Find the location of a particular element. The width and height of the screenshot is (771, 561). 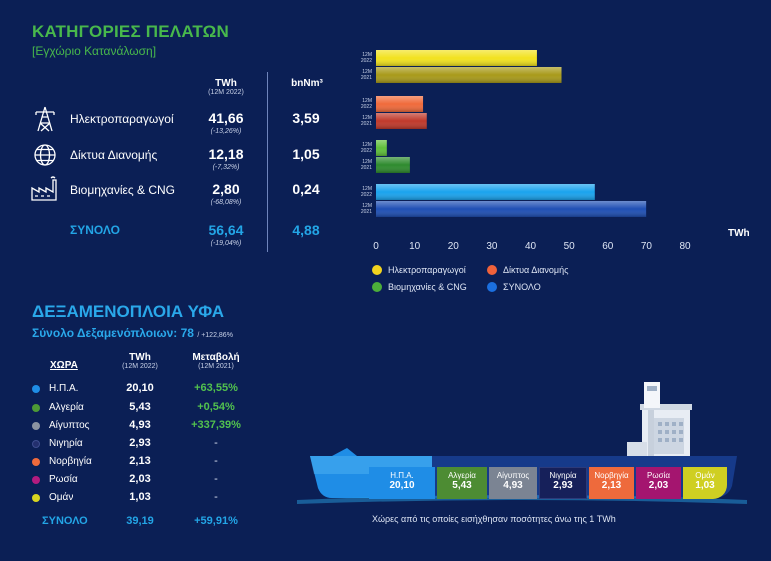

x-tick-label: 60 is located at coordinates (608, 246).